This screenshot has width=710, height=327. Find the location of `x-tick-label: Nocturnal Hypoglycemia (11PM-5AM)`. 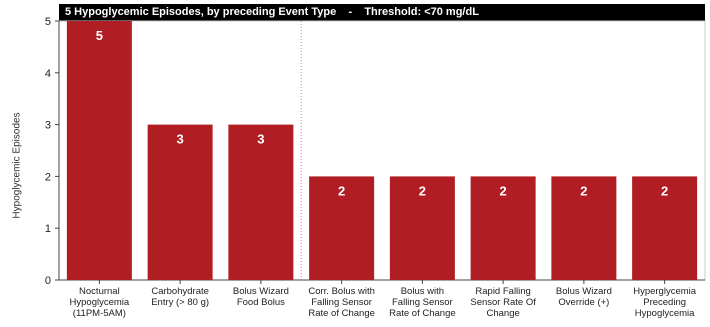

x-tick-label: Nocturnal Hypoglycemia (11PM-5AM) is located at coordinates (100, 302).